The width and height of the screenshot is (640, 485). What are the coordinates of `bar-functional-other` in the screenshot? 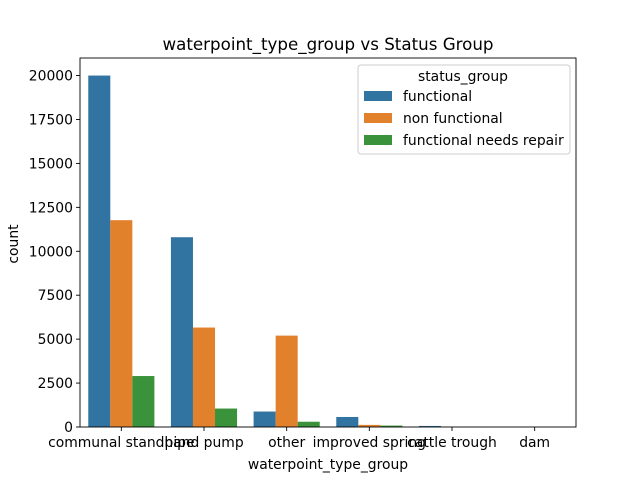 It's located at (265, 419).